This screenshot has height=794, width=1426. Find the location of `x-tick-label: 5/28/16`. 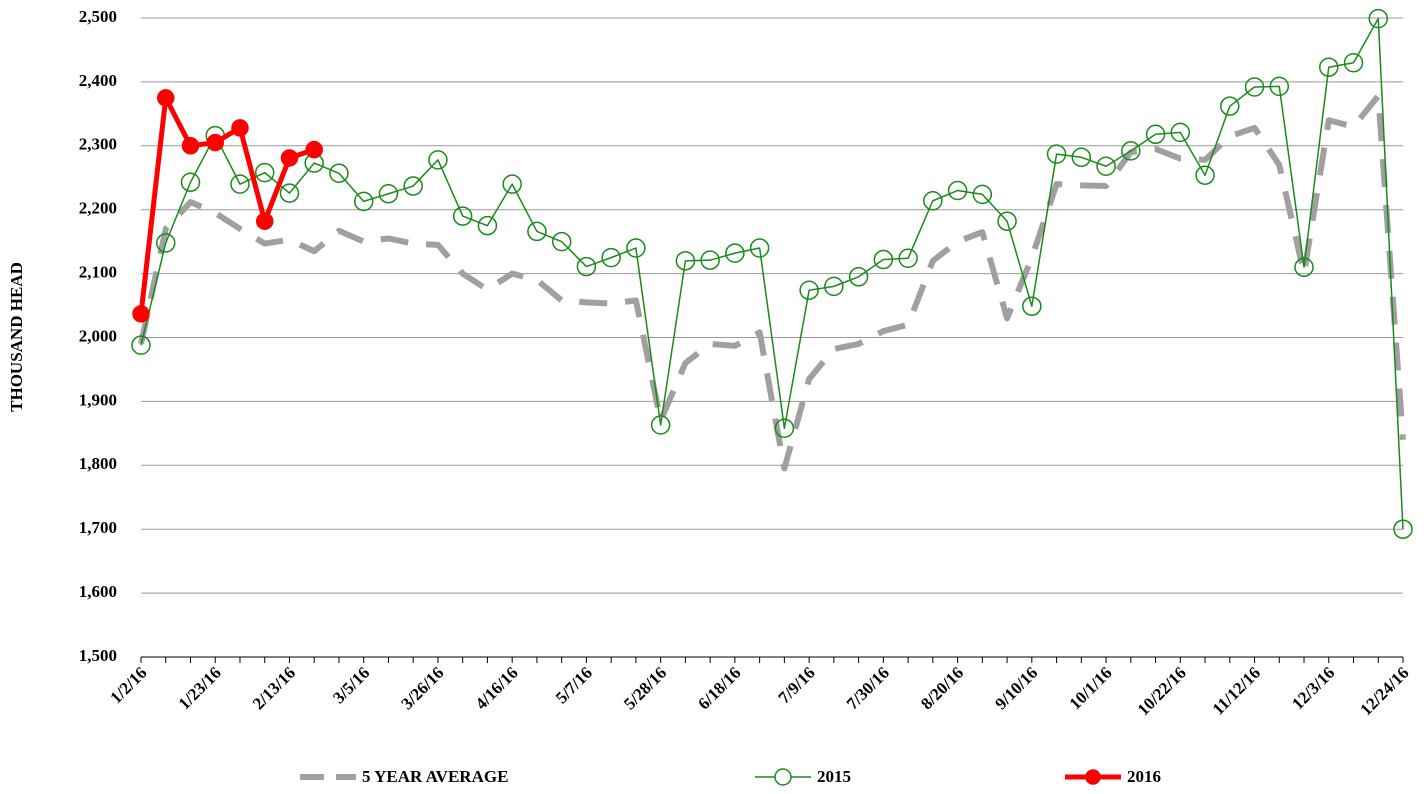

x-tick-label: 5/28/16 is located at coordinates (645, 688).